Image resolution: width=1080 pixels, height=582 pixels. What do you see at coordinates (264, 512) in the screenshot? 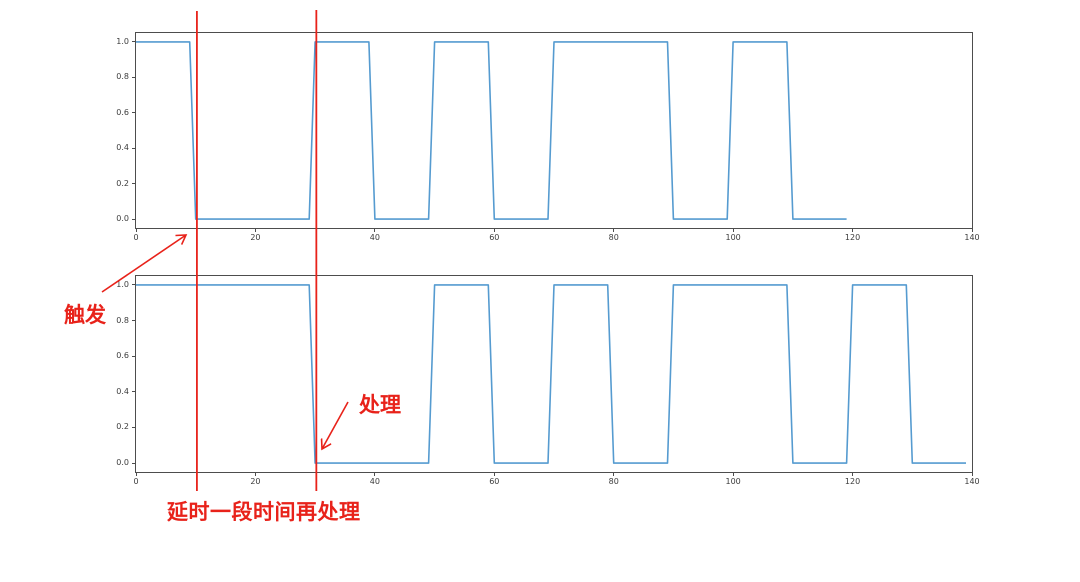
I see `delay-note-label: 延时一段时间再处理` at bounding box center [264, 512].